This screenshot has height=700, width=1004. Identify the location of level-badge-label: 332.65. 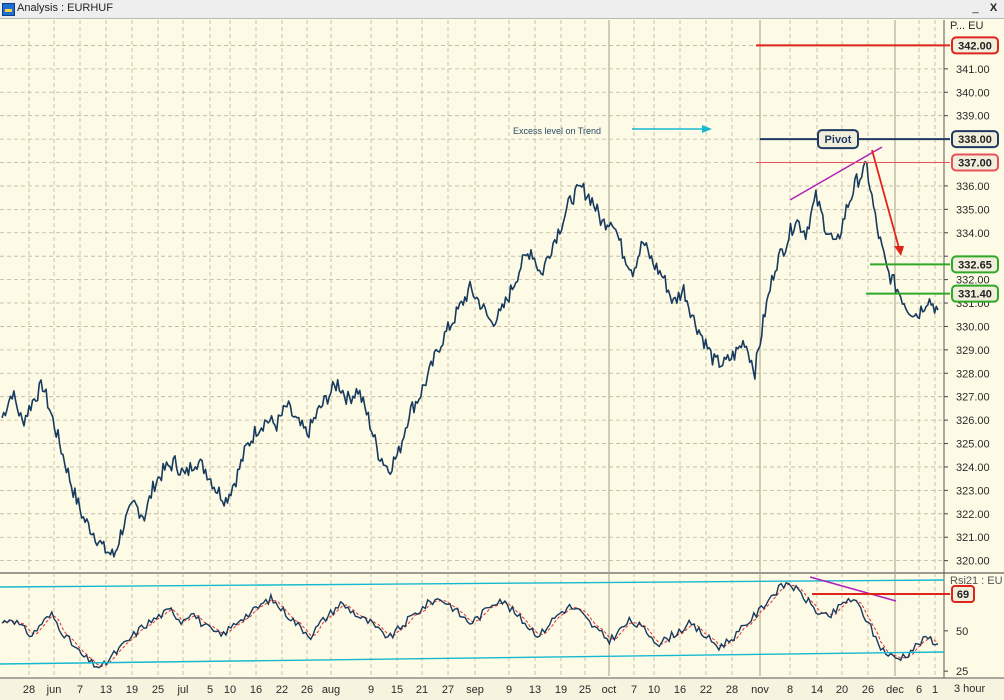
(975, 265).